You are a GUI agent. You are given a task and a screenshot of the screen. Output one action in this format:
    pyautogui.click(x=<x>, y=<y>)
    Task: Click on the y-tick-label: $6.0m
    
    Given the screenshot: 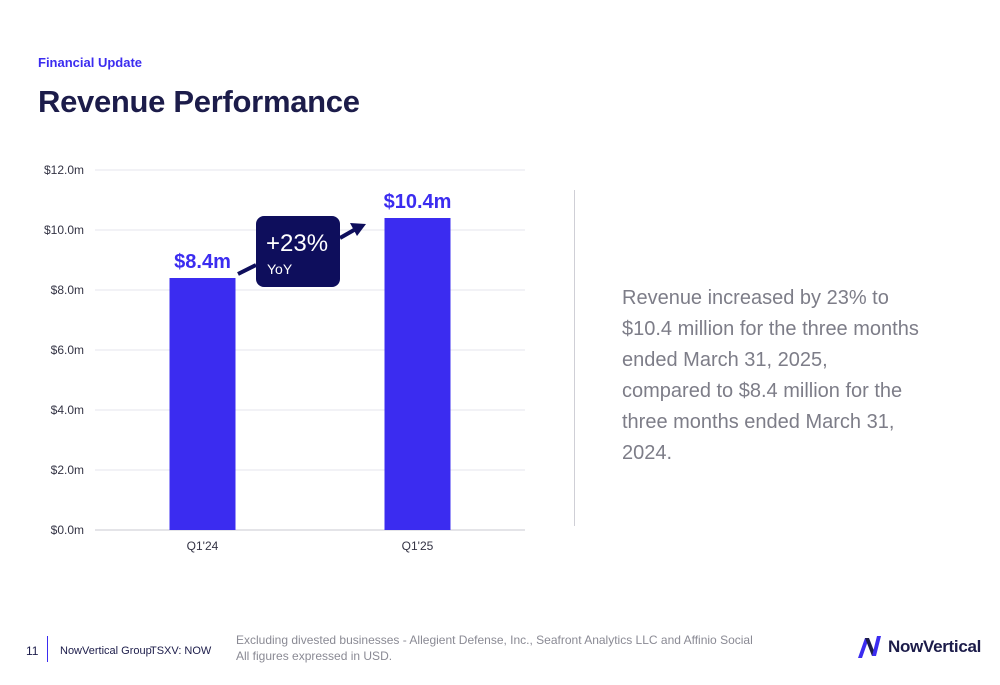 What is the action you would take?
    pyautogui.click(x=67, y=350)
    